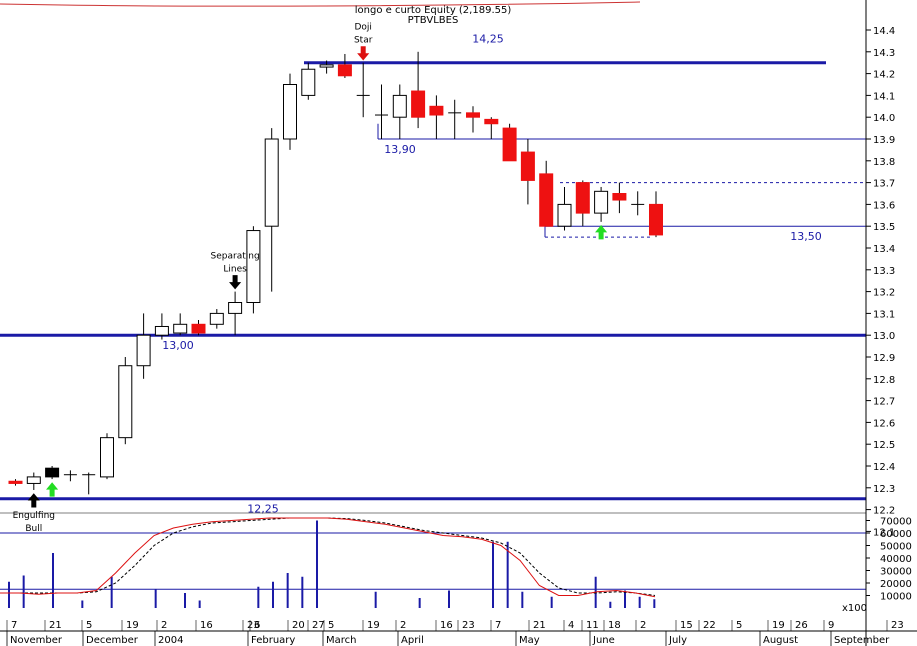 The image size is (917, 646). Describe the element at coordinates (603, 640) in the screenshot. I see `month-label: June` at that location.